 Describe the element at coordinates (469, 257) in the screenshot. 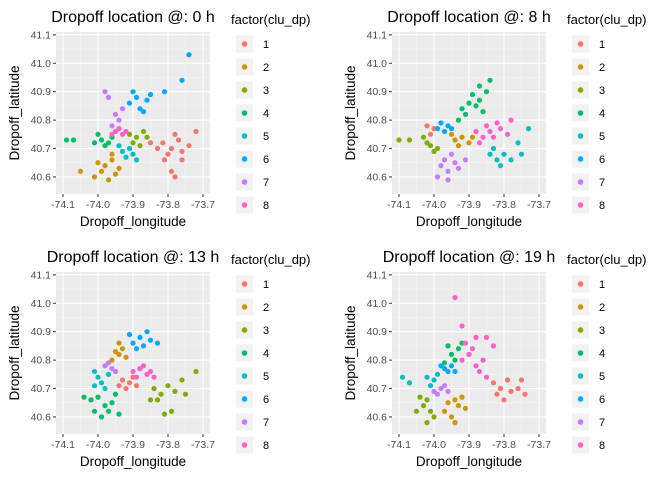

I see `chart-title: Dropoff location @: 19 h` at that location.